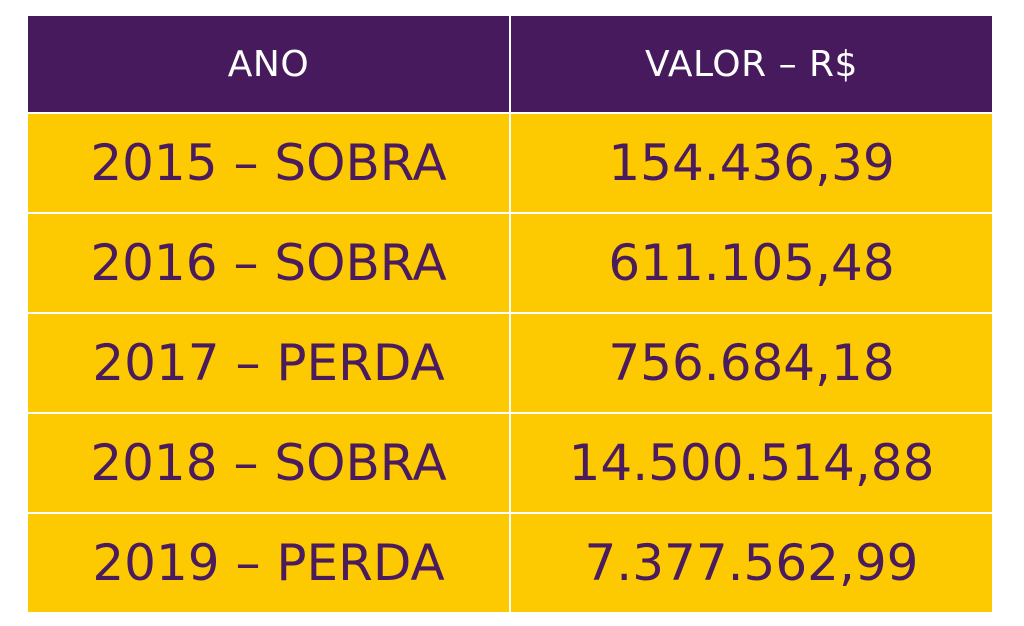 The width and height of the screenshot is (1024, 626). I want to click on cell-valor: 756.684,18, so click(751, 363).